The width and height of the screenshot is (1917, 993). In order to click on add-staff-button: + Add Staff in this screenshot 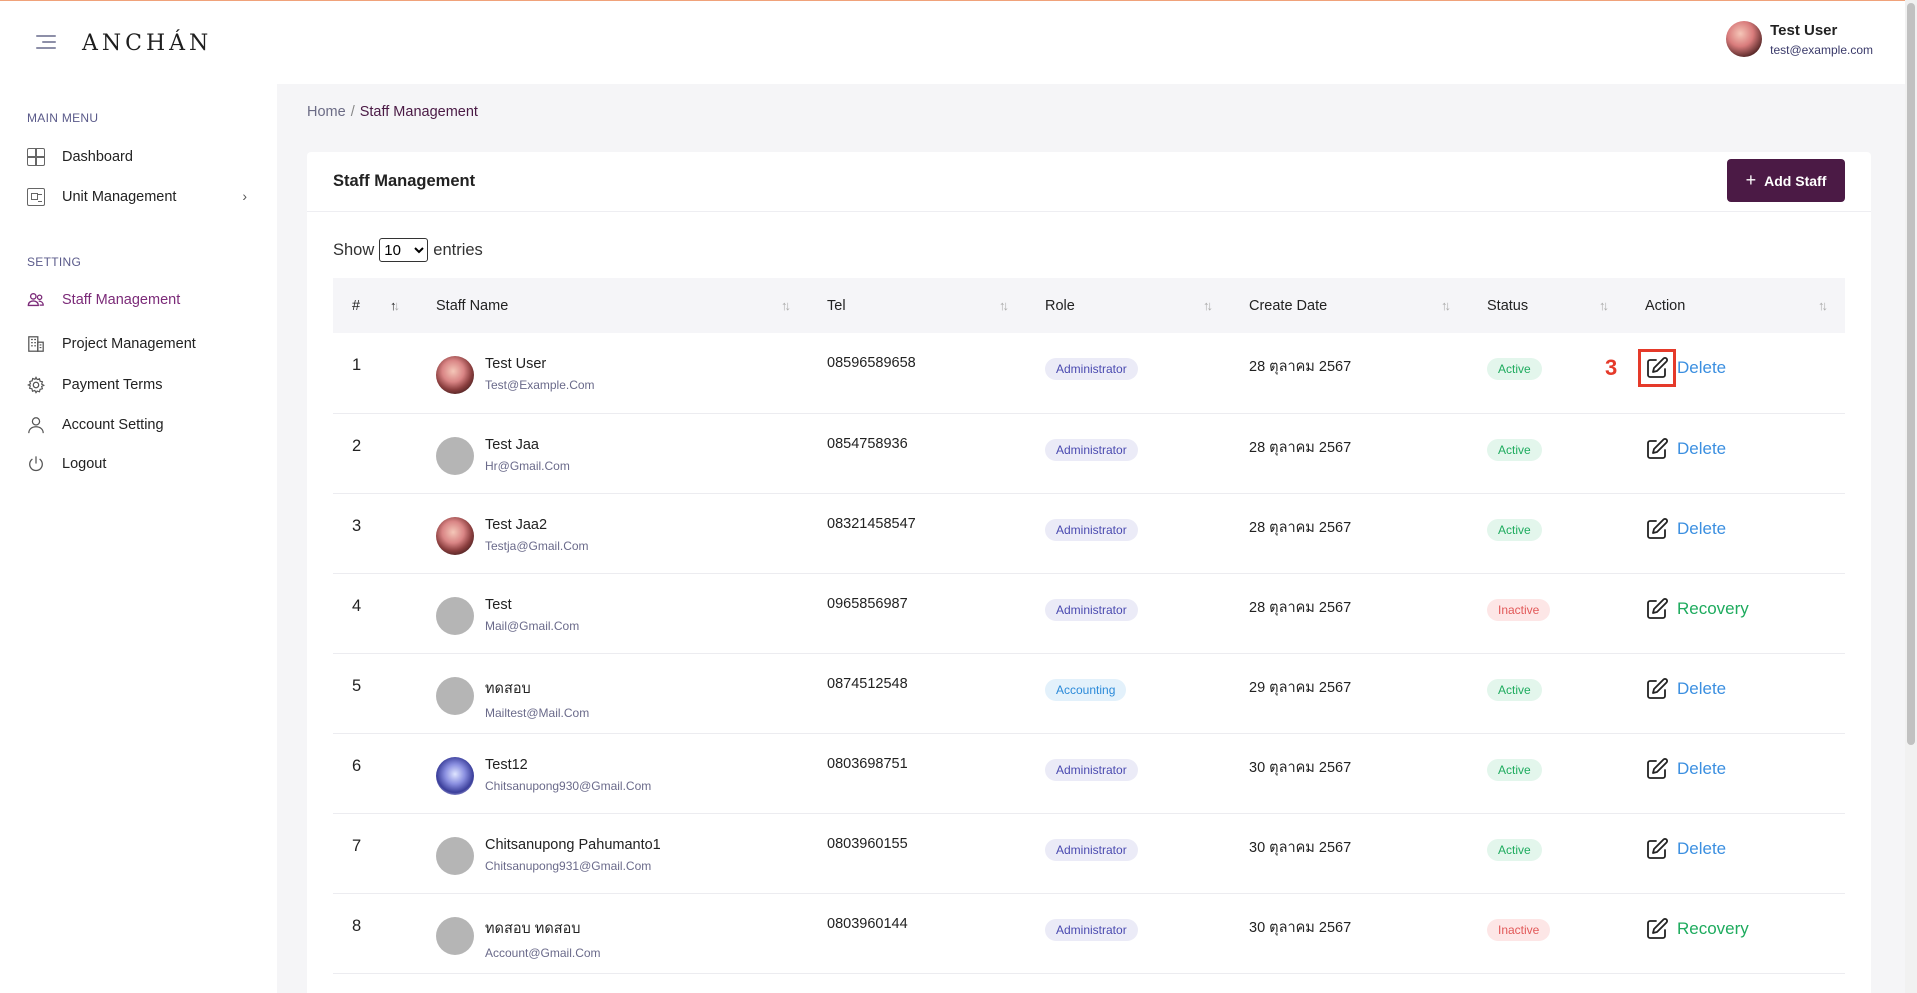, I will do `click(1786, 180)`.